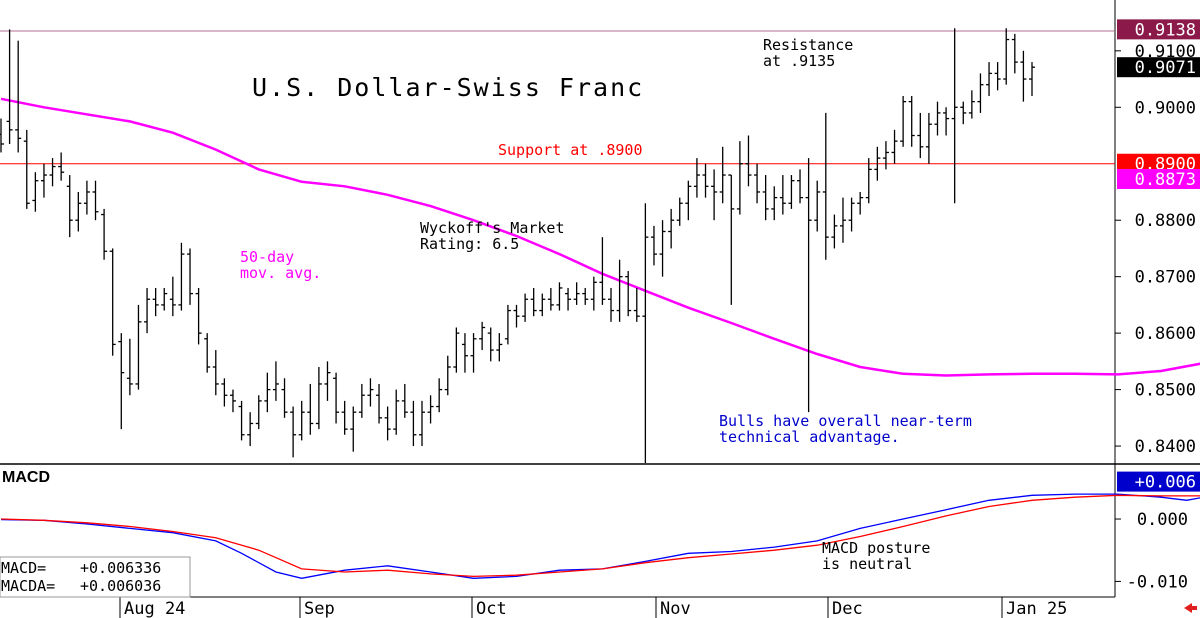 The image size is (1200, 618). Describe the element at coordinates (26, 477) in the screenshot. I see `macd-panel-title: MACD` at that location.